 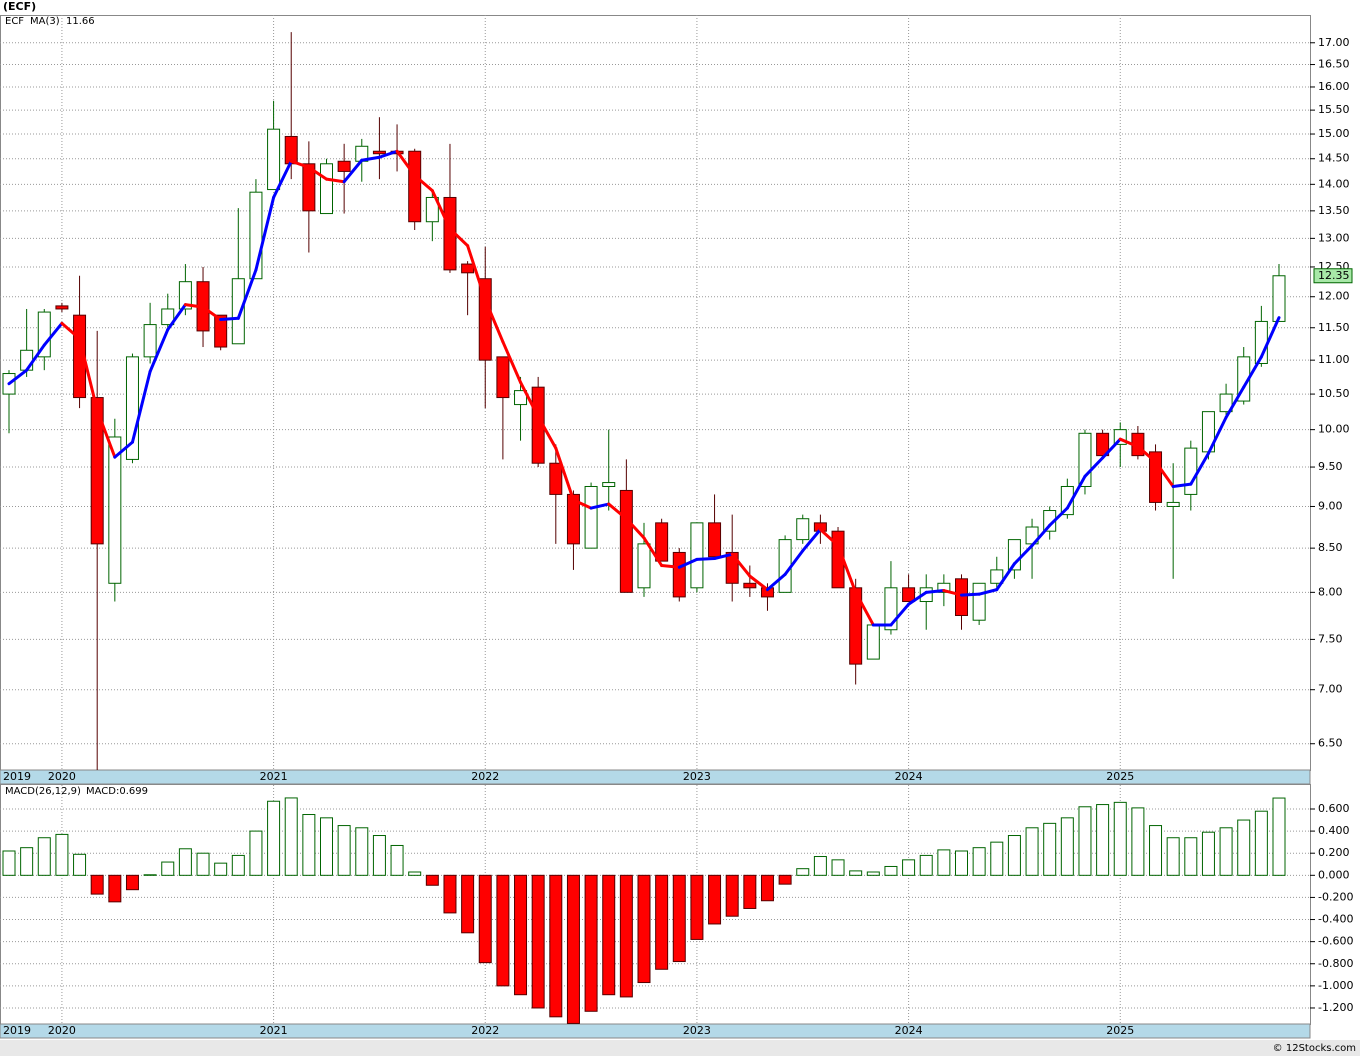 I want to click on y-tick-label: -1.000, so click(x=1335, y=985).